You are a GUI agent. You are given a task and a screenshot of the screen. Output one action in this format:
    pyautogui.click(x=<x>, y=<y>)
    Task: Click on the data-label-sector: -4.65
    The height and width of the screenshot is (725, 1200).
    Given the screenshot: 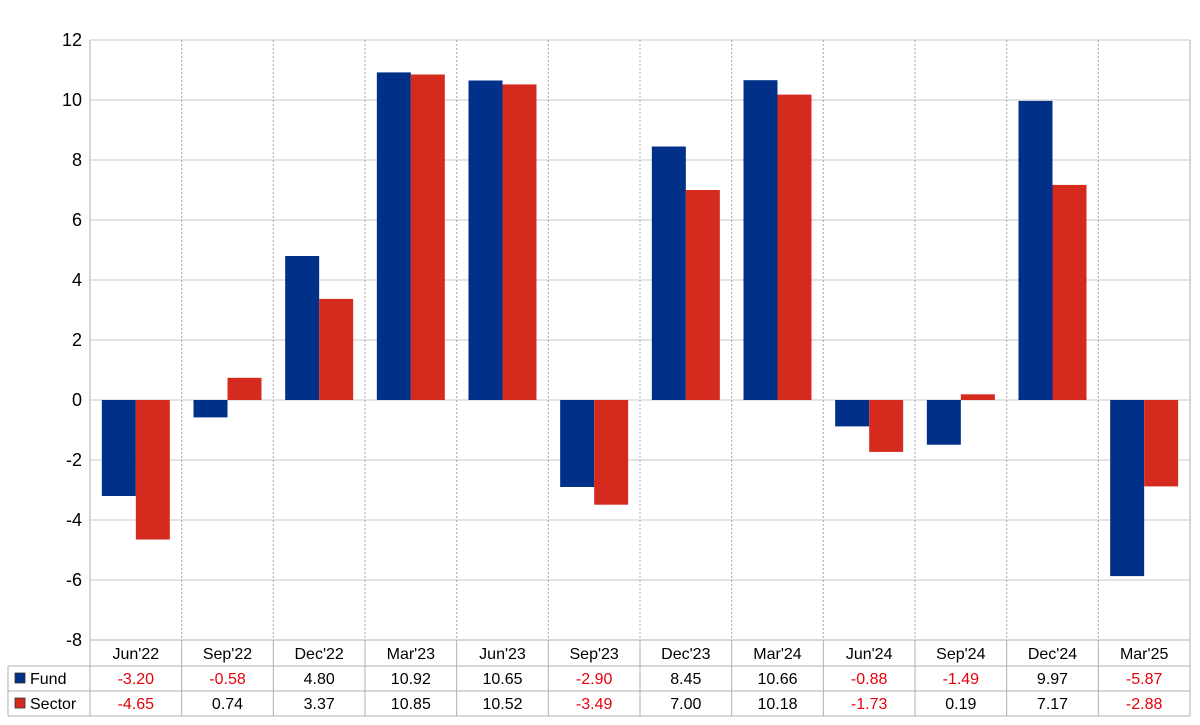 What is the action you would take?
    pyautogui.click(x=136, y=704)
    